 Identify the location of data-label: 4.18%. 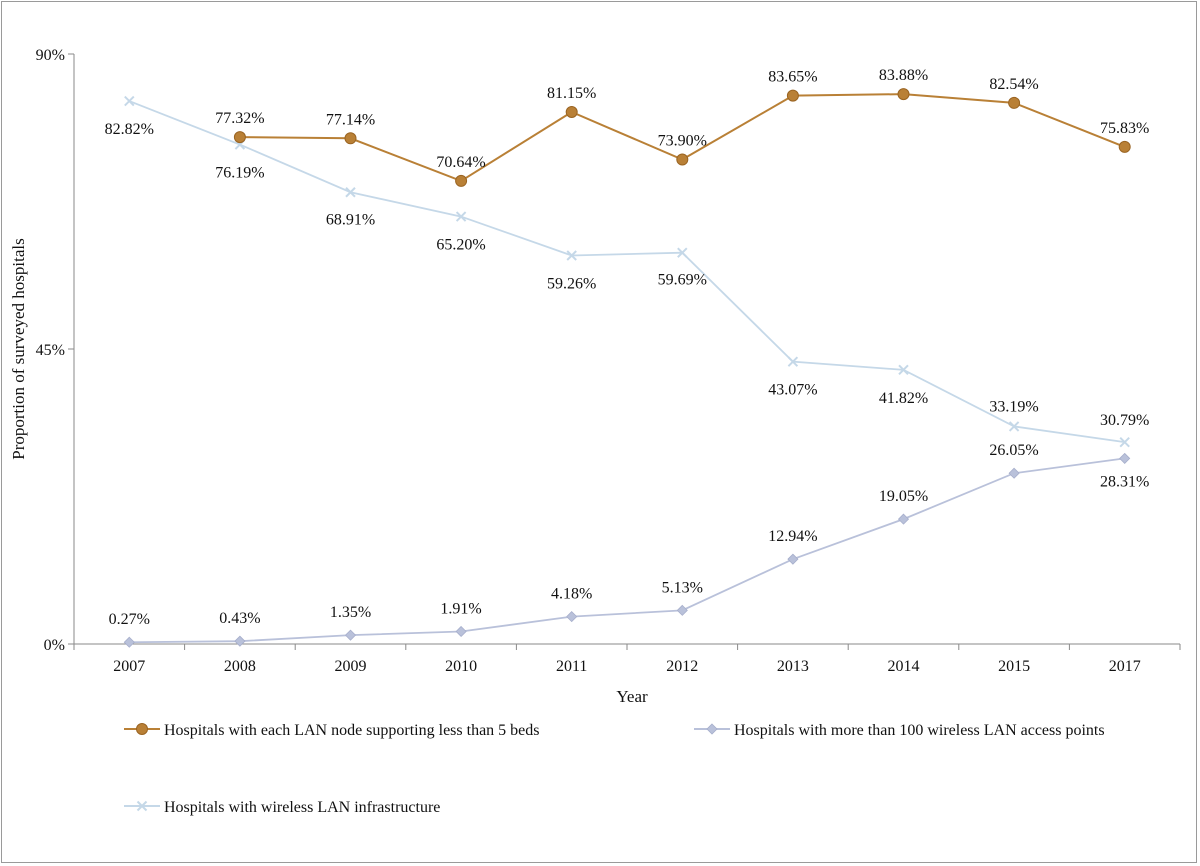
(571, 594).